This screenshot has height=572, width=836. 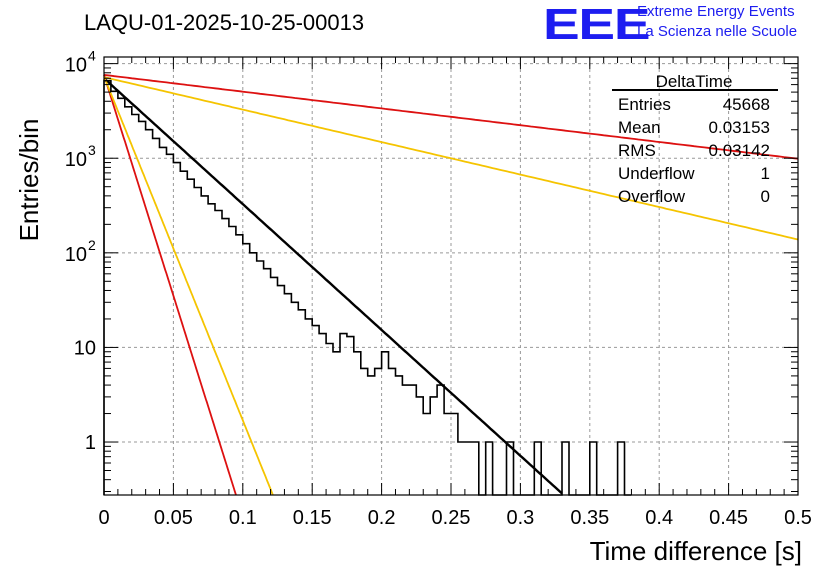 What do you see at coordinates (170, 285) in the screenshot?
I see `curve-red-fast` at bounding box center [170, 285].